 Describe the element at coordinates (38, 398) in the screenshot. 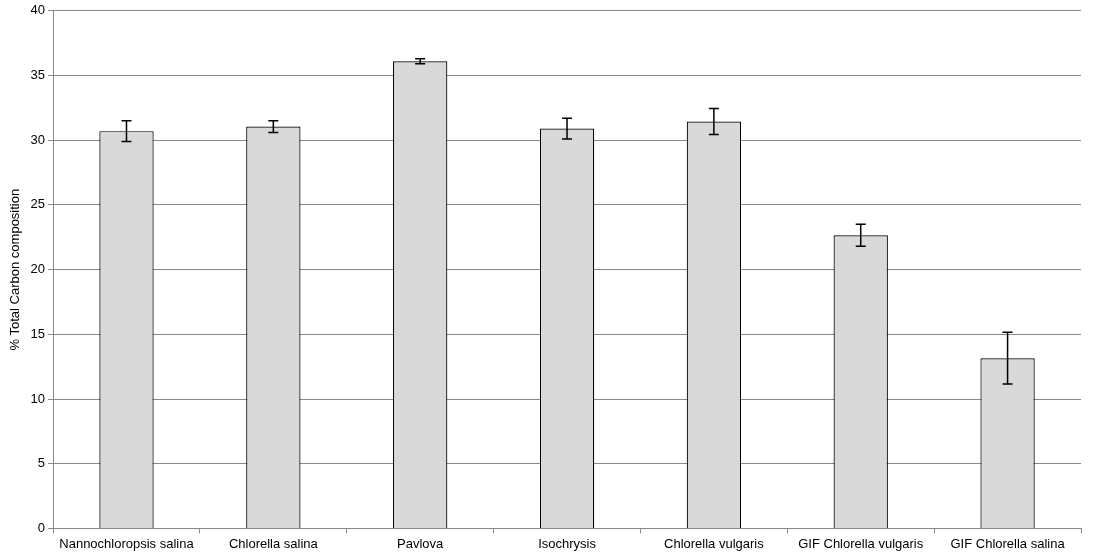

I see `y-tick-label: 10` at that location.